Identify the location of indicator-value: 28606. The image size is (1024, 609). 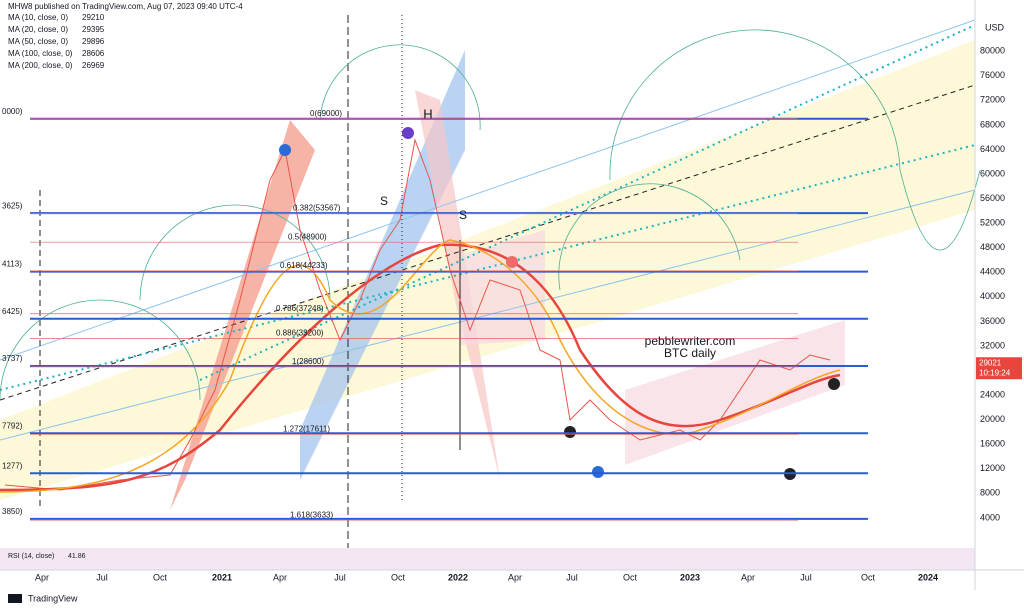
(93, 53).